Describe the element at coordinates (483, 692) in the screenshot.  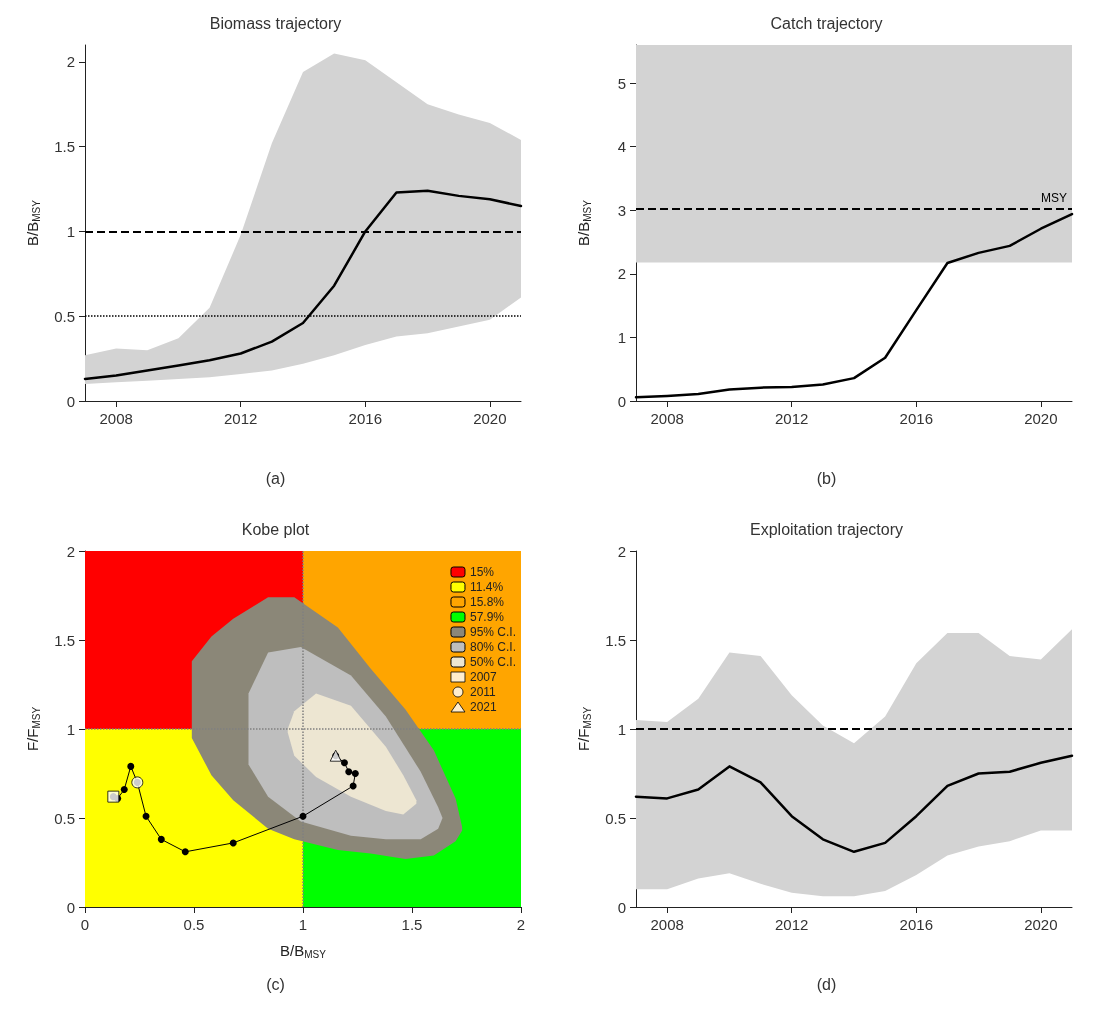
I see `legend-label: 2011` at that location.